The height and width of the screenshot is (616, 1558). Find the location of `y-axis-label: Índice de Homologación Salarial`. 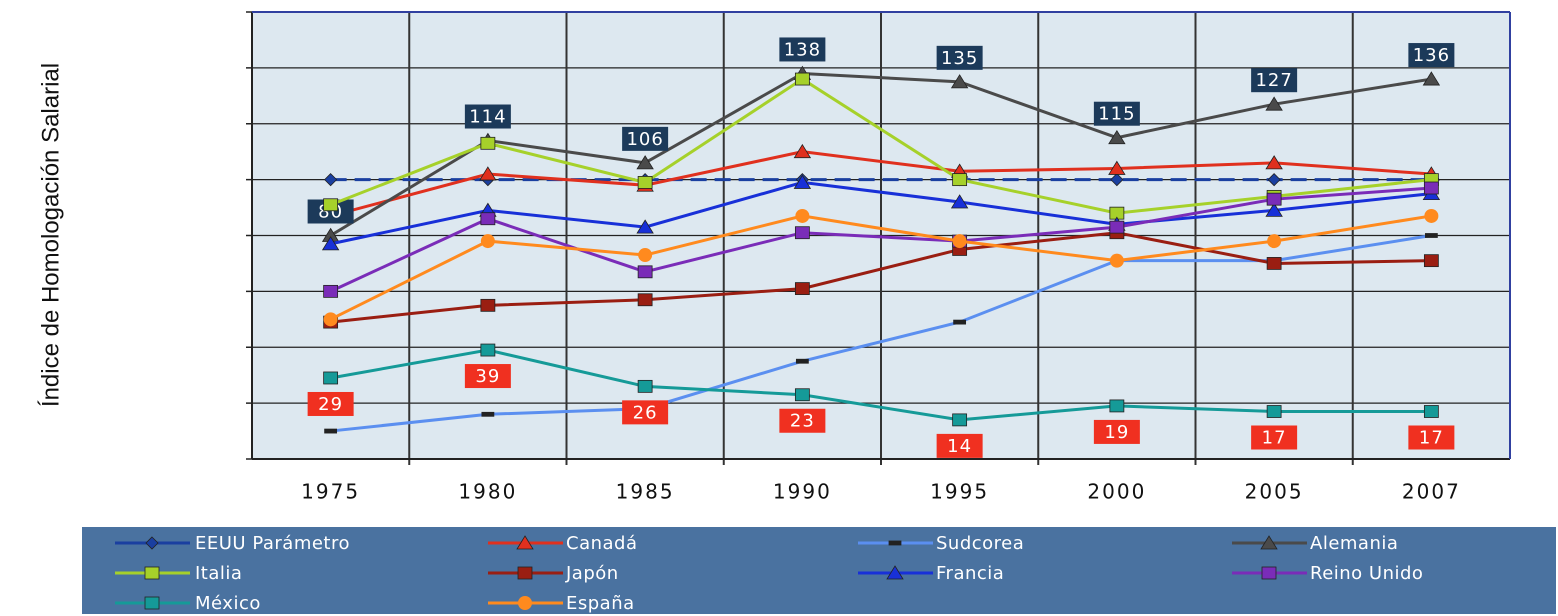

y-axis-label: Índice de Homologación Salarial is located at coordinates (50, 235).